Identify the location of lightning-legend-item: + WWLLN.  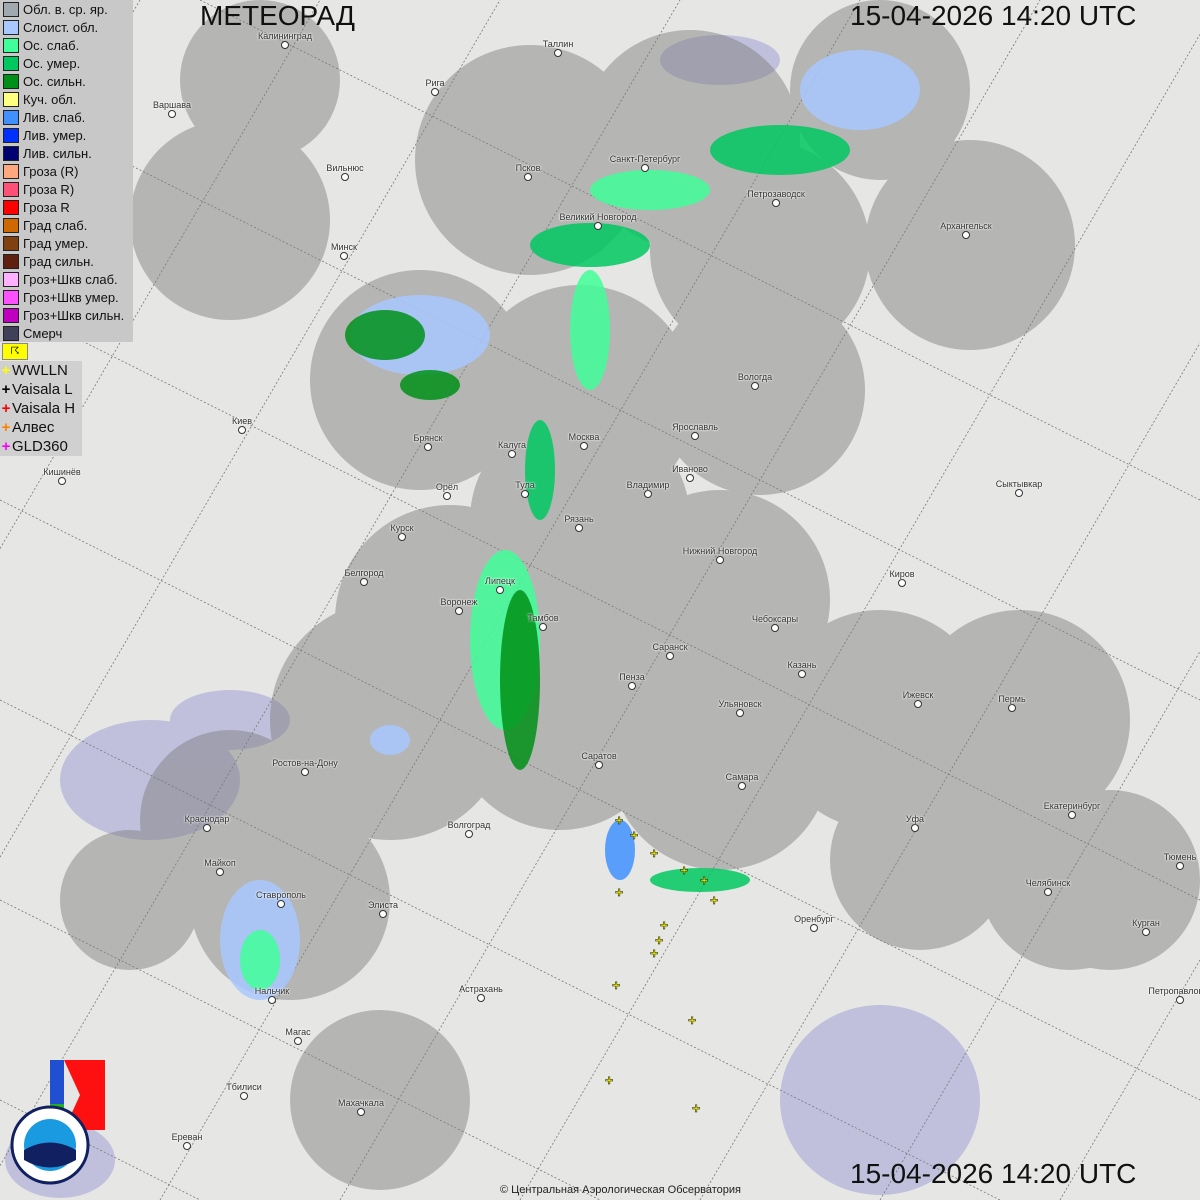
(41, 370).